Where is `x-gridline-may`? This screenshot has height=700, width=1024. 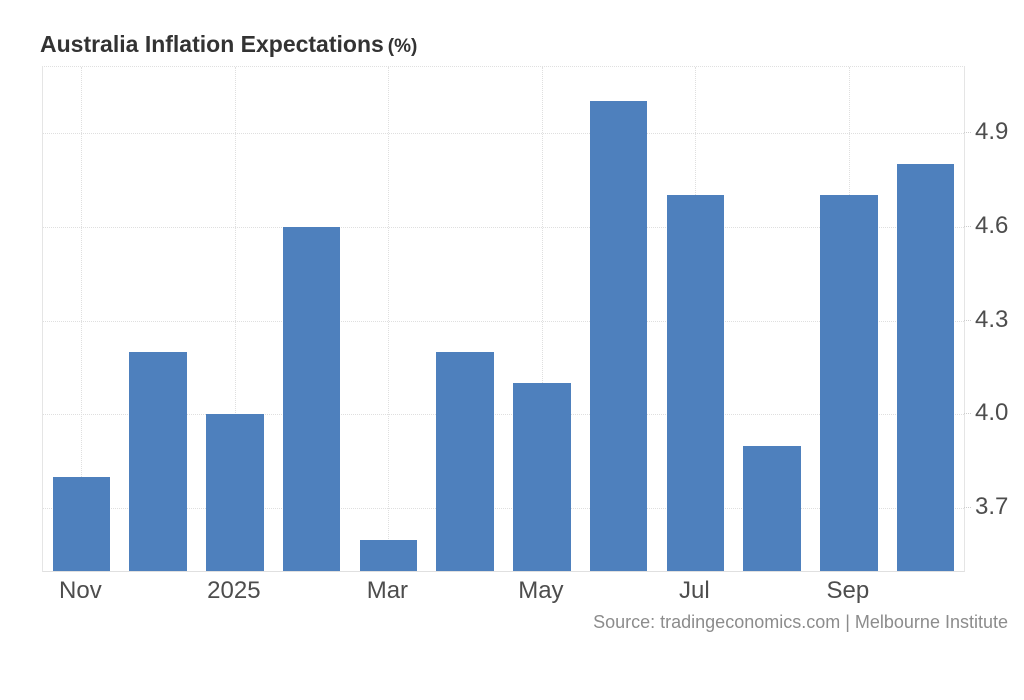 x-gridline-may is located at coordinates (542, 319).